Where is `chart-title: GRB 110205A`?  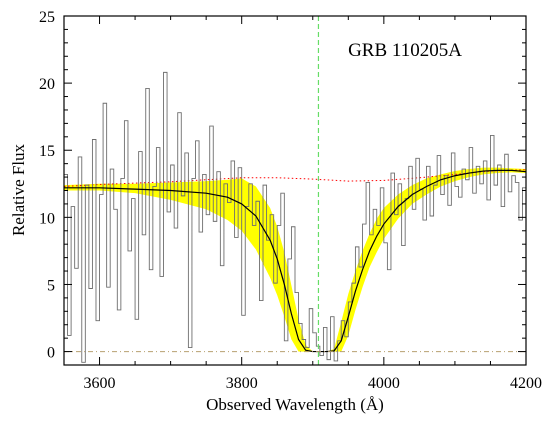 chart-title: GRB 110205A is located at coordinates (405, 50).